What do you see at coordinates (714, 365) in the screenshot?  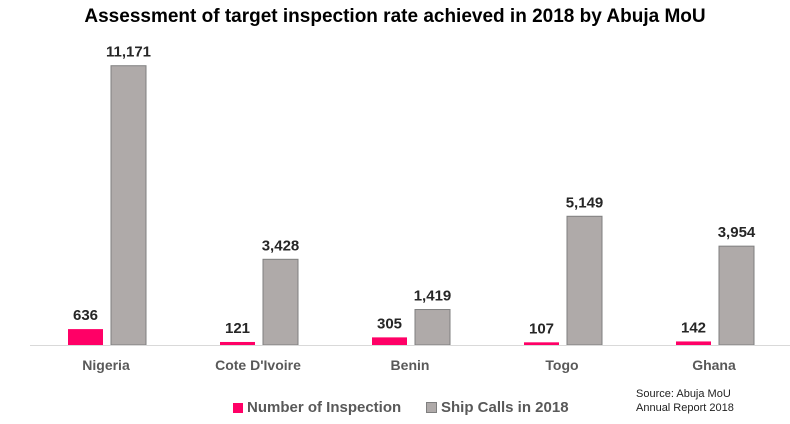 I see `x-tick-label: Ghana` at bounding box center [714, 365].